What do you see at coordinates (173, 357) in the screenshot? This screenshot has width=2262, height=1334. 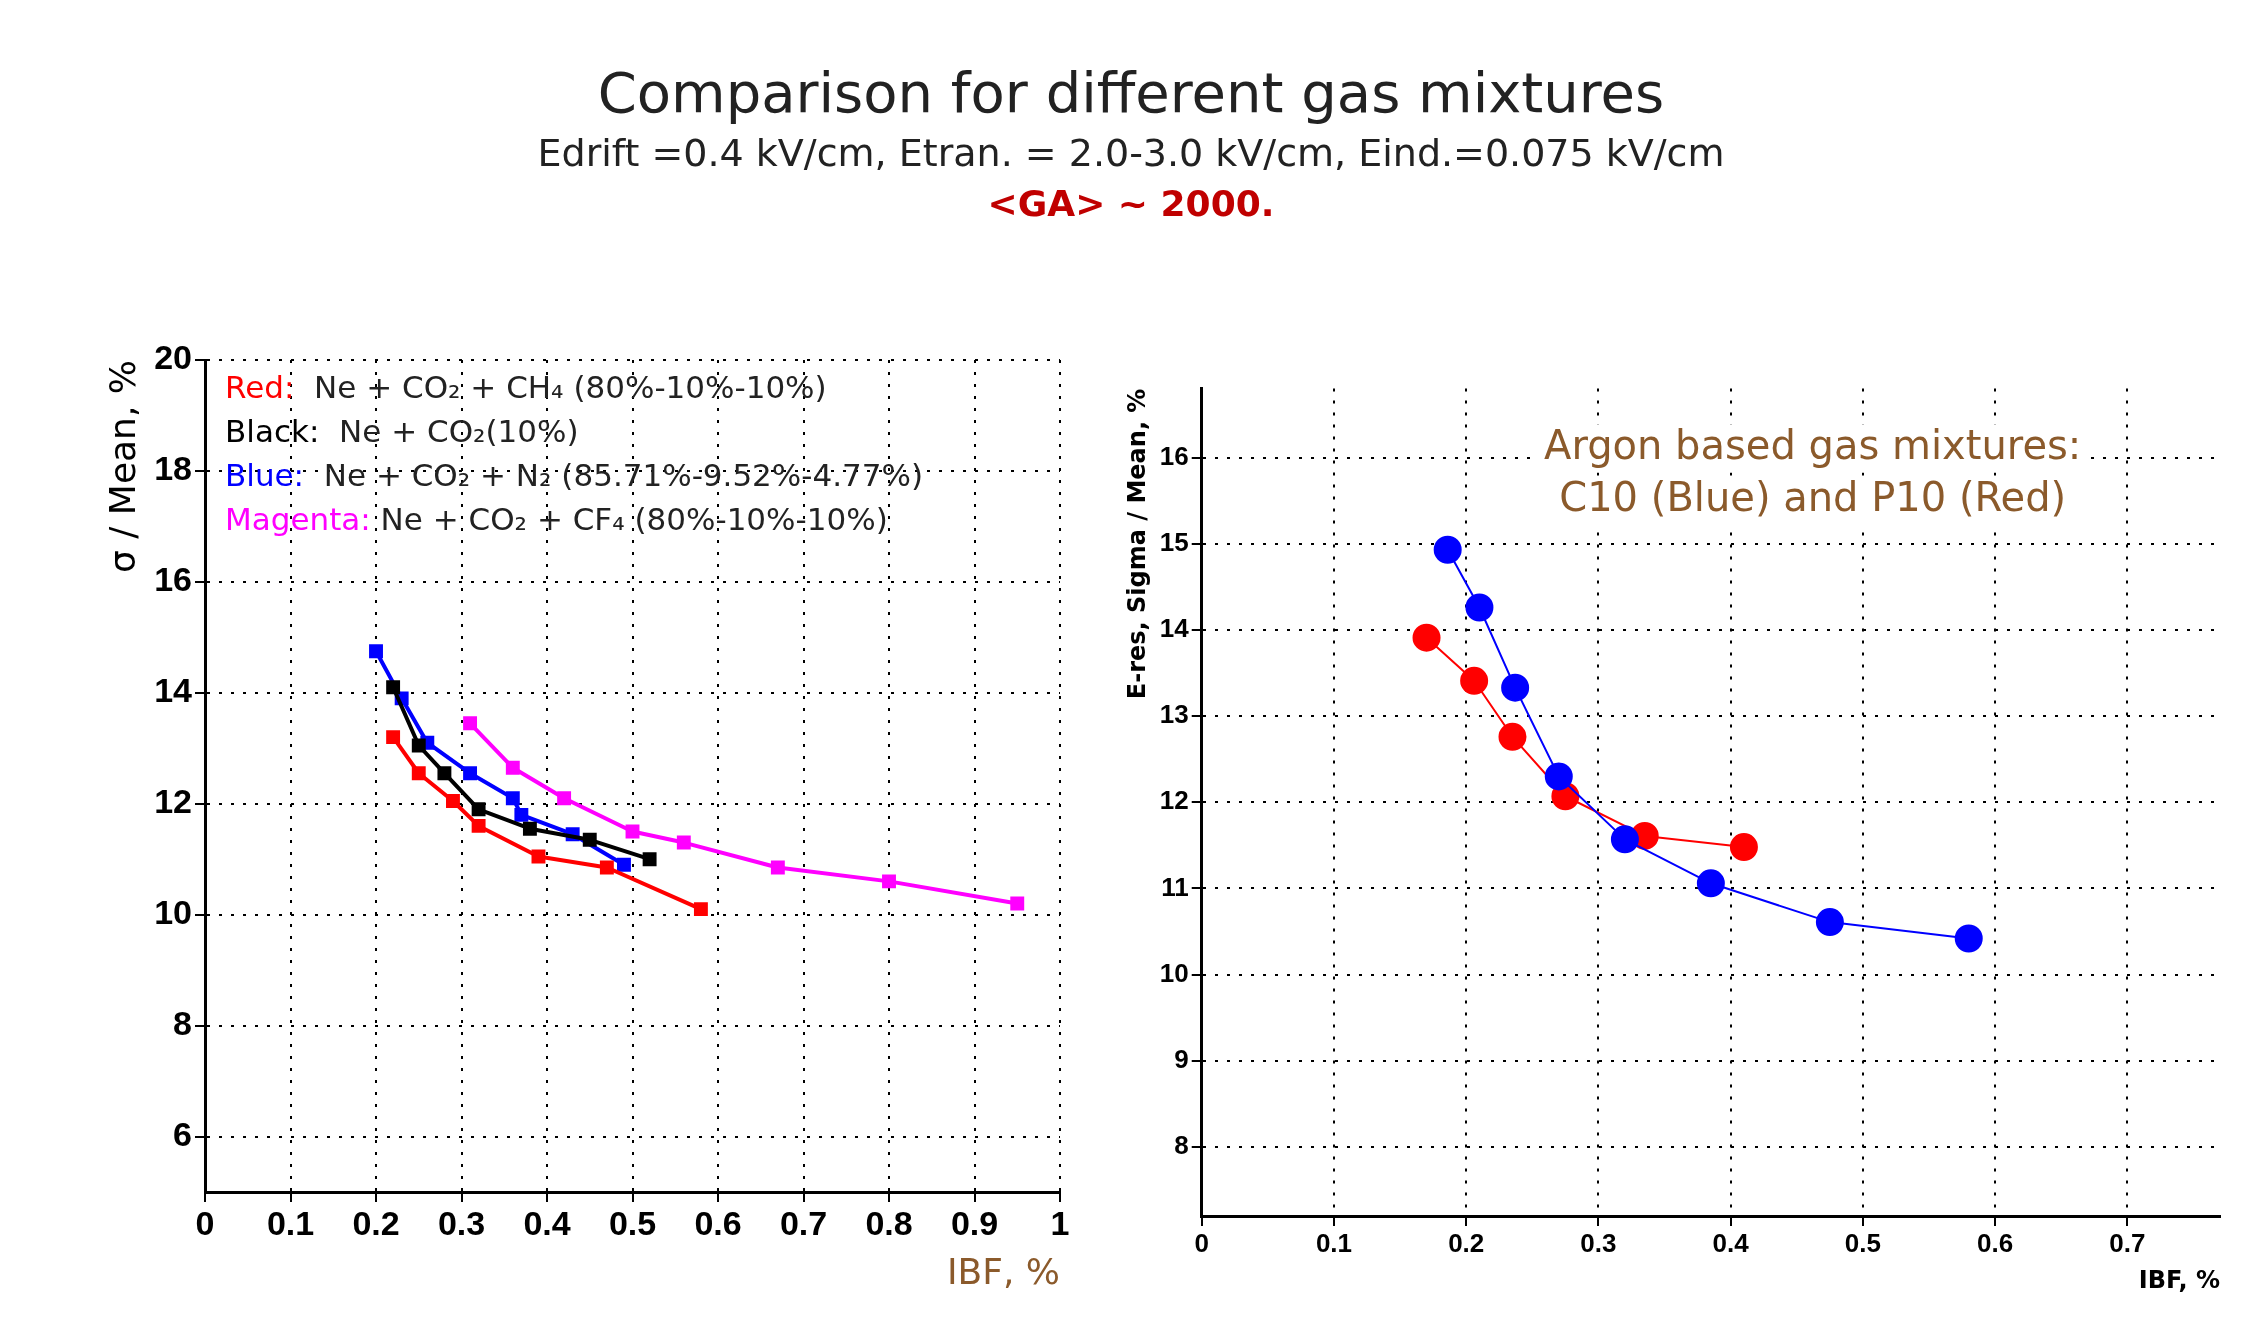 I see `y-tick-label: 20` at bounding box center [173, 357].